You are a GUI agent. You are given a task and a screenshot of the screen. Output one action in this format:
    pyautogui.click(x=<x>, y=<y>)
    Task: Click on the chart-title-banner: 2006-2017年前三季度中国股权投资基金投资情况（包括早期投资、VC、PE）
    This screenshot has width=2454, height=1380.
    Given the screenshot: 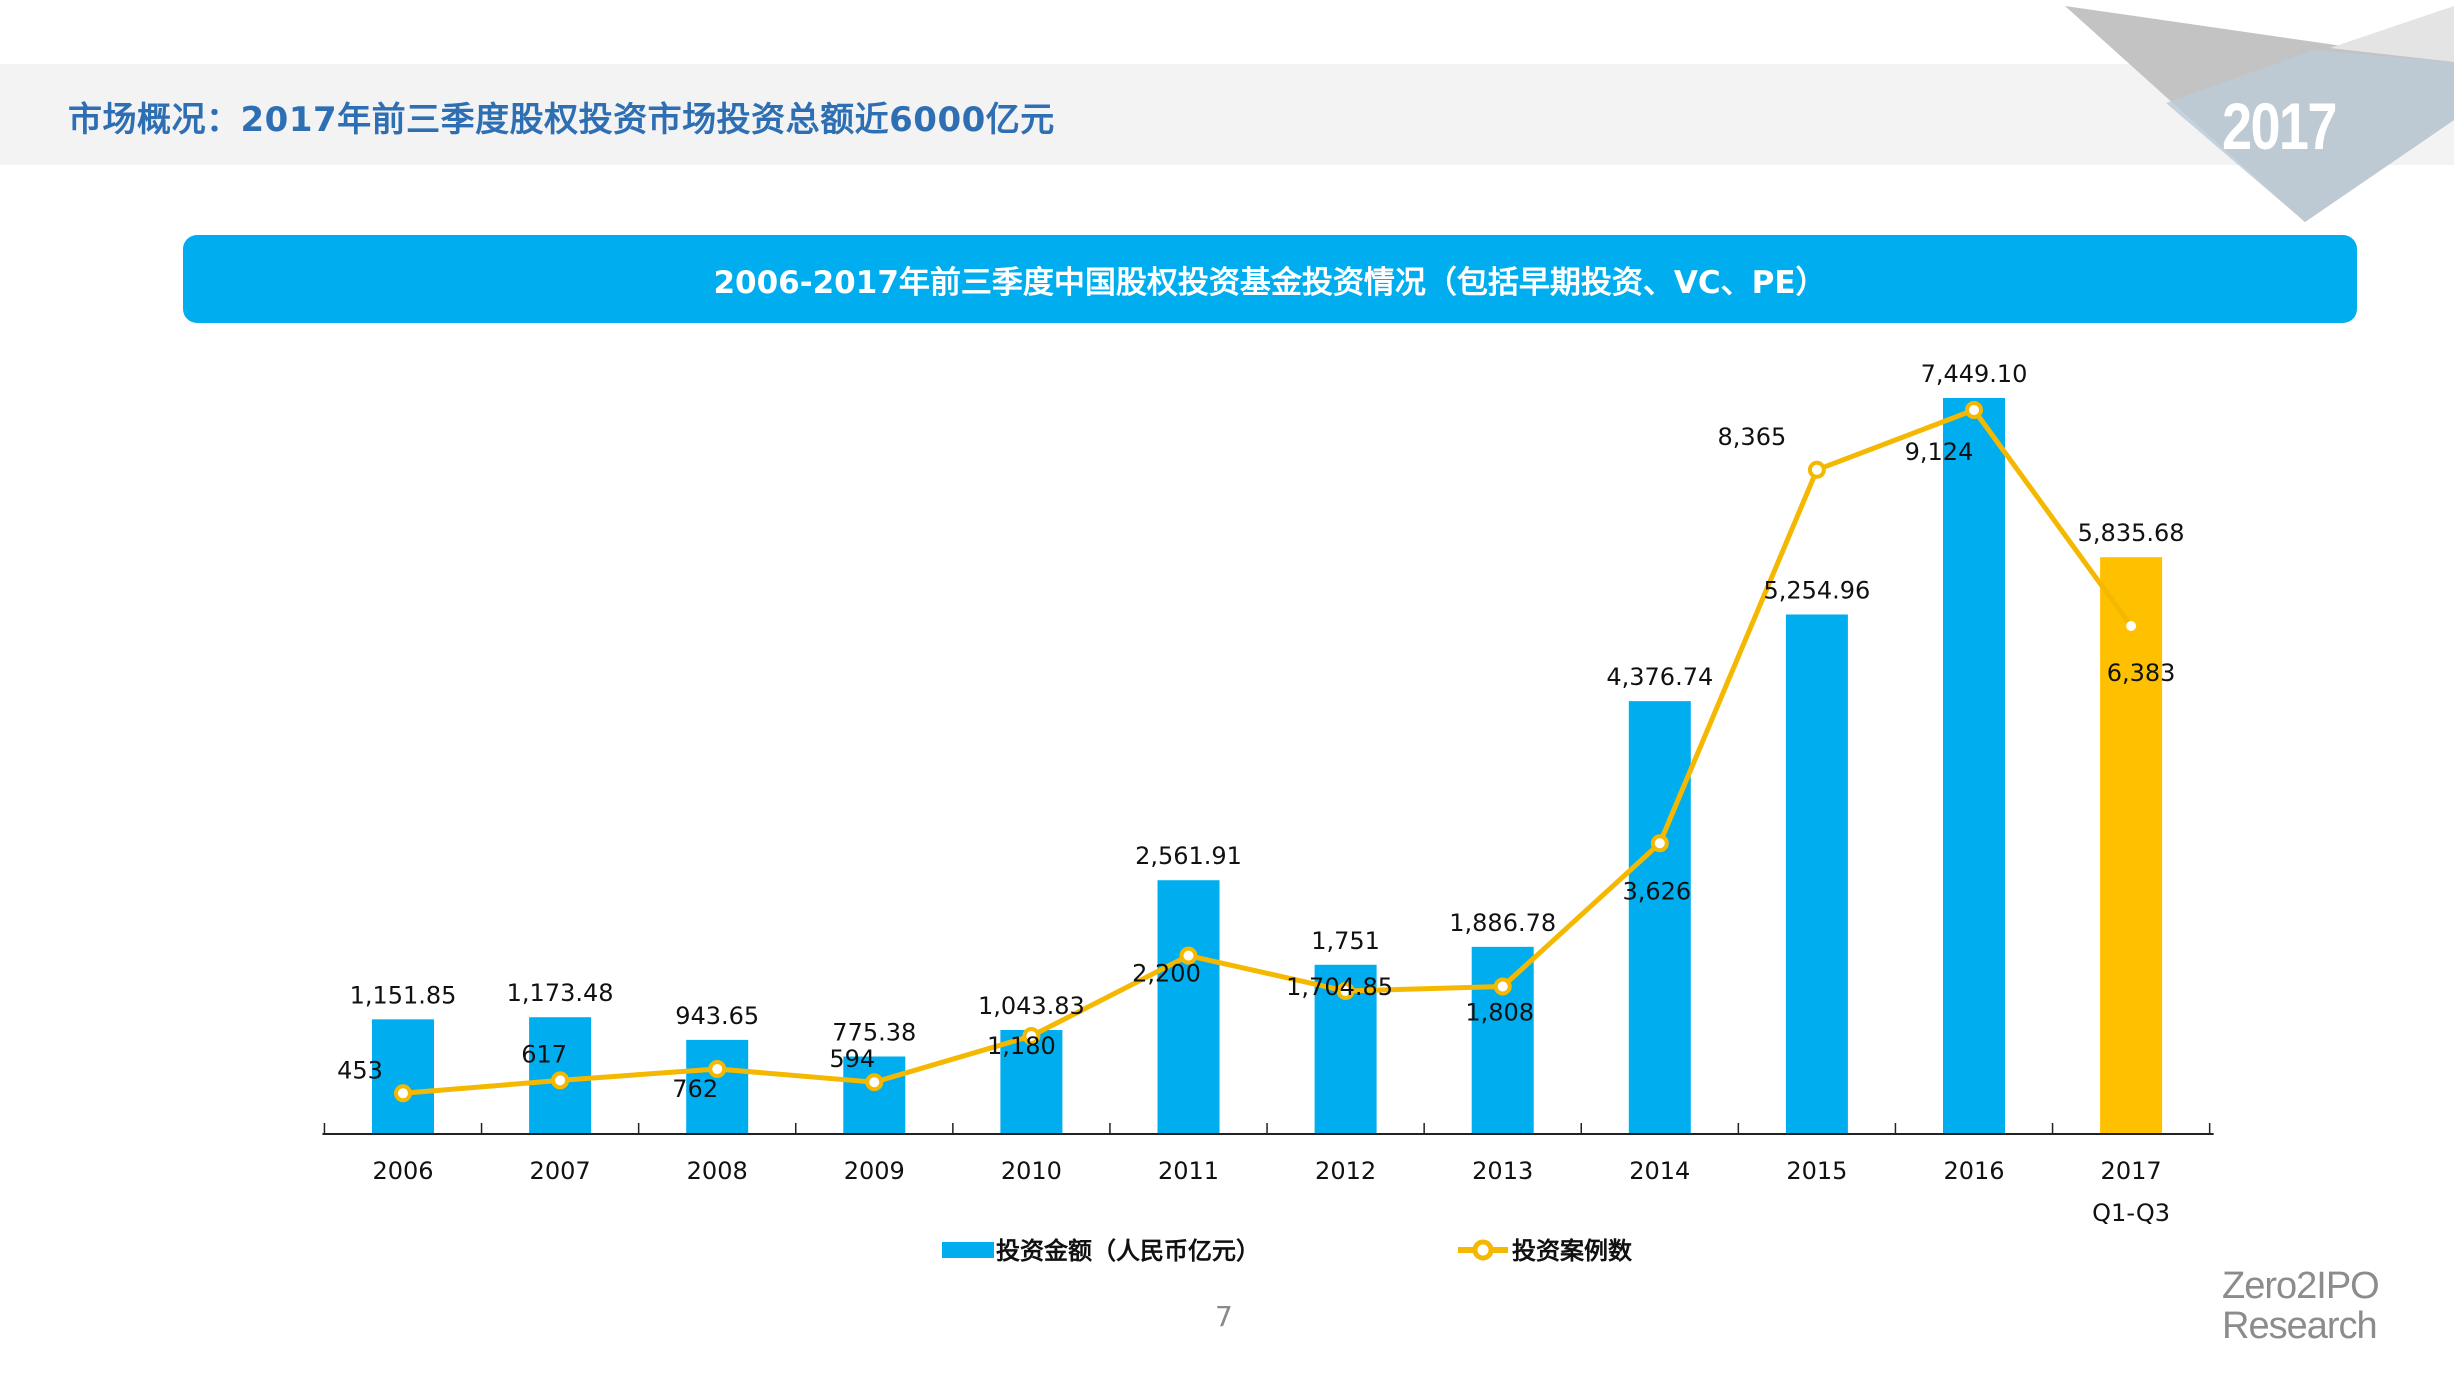 What is the action you would take?
    pyautogui.click(x=1270, y=279)
    